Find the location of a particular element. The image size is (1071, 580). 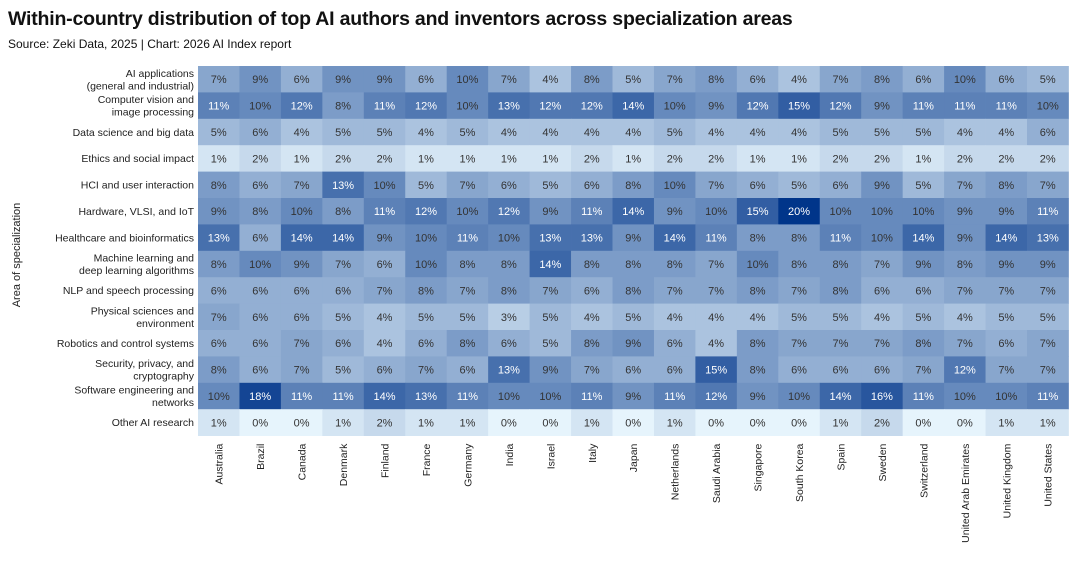

cell-value: 15% is located at coordinates (716, 371).